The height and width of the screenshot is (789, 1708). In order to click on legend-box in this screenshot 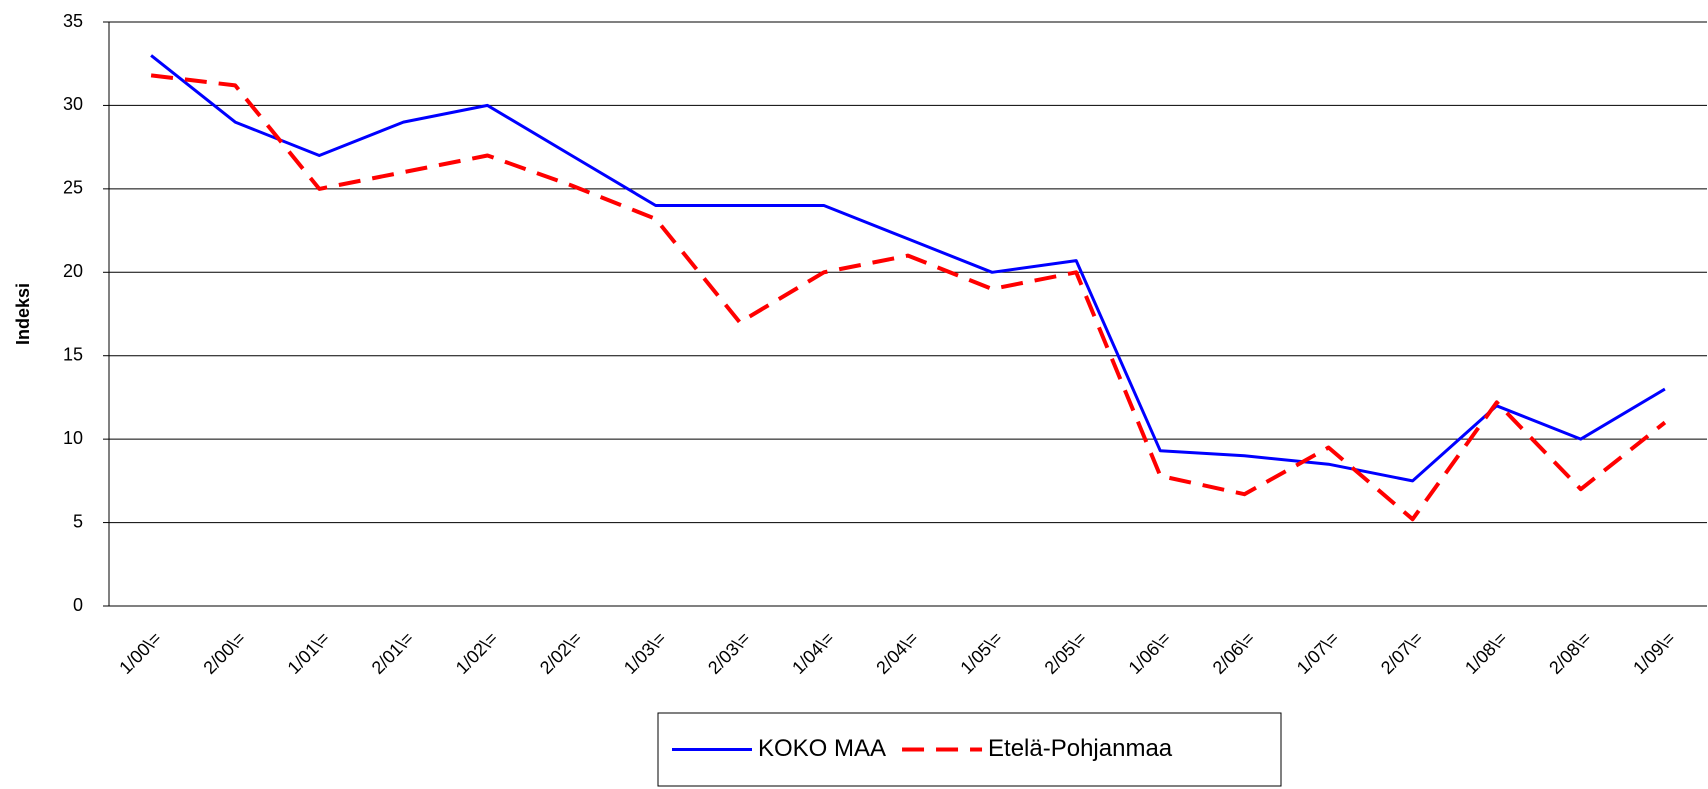, I will do `click(969, 749)`.